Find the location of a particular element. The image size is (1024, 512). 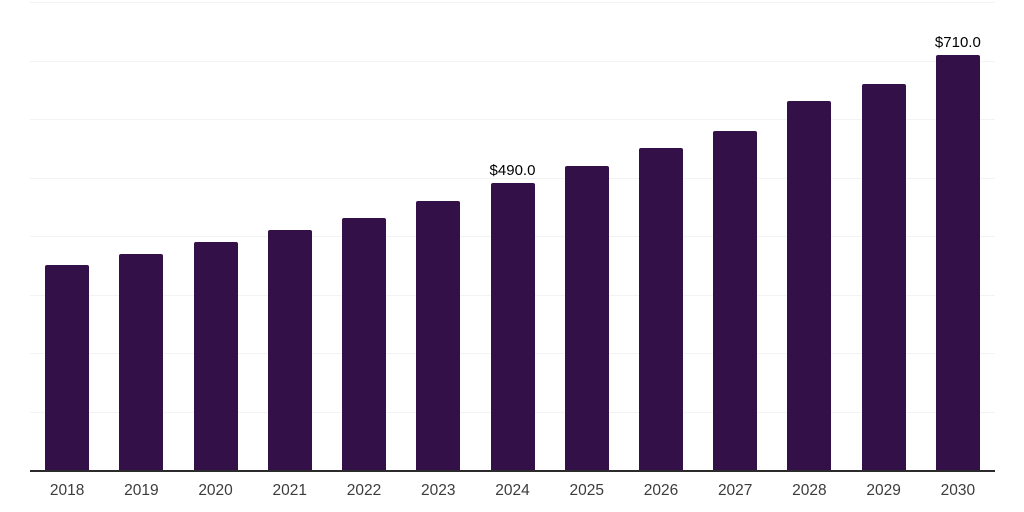

data-label-2030: $710.0 is located at coordinates (957, 42).